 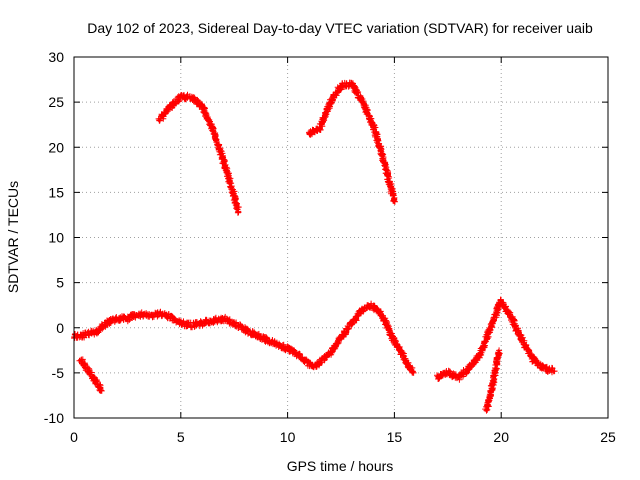 What do you see at coordinates (74, 437) in the screenshot?
I see `x-tick-label: 0` at bounding box center [74, 437].